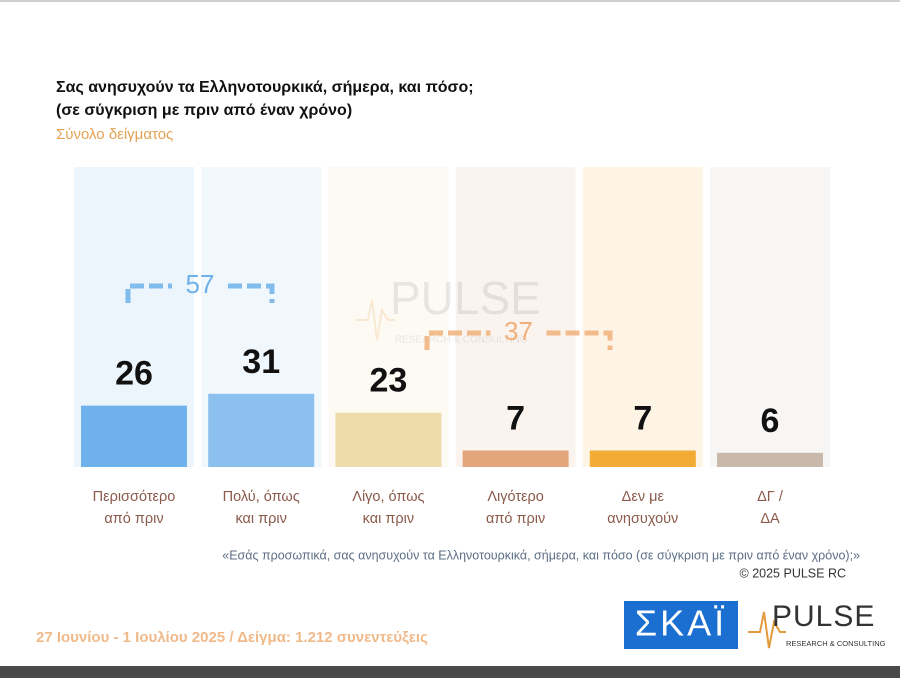  What do you see at coordinates (643, 497) in the screenshot?
I see `x-tick-label: Δεν με` at bounding box center [643, 497].